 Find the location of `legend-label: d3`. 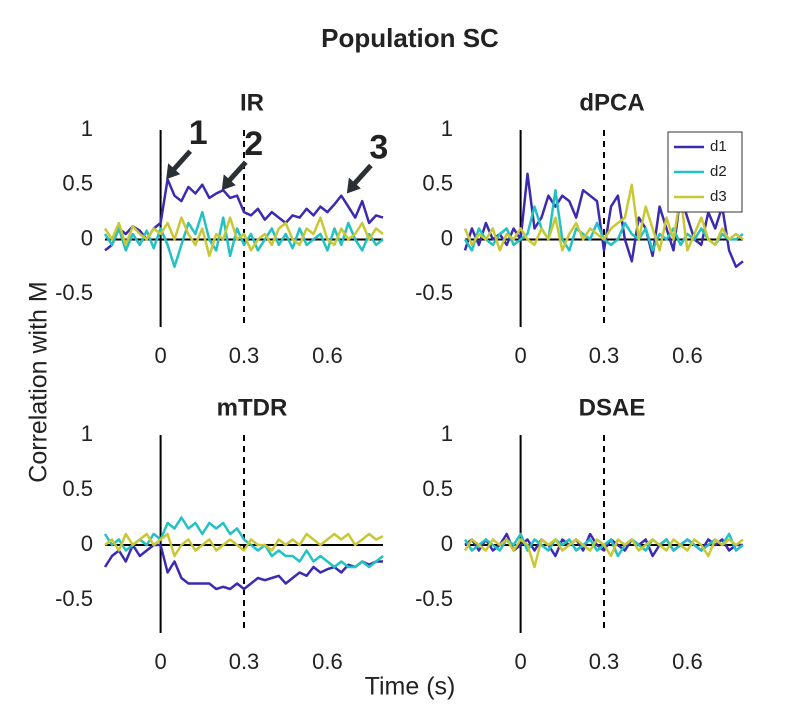

legend-label: d3 is located at coordinates (718, 196).